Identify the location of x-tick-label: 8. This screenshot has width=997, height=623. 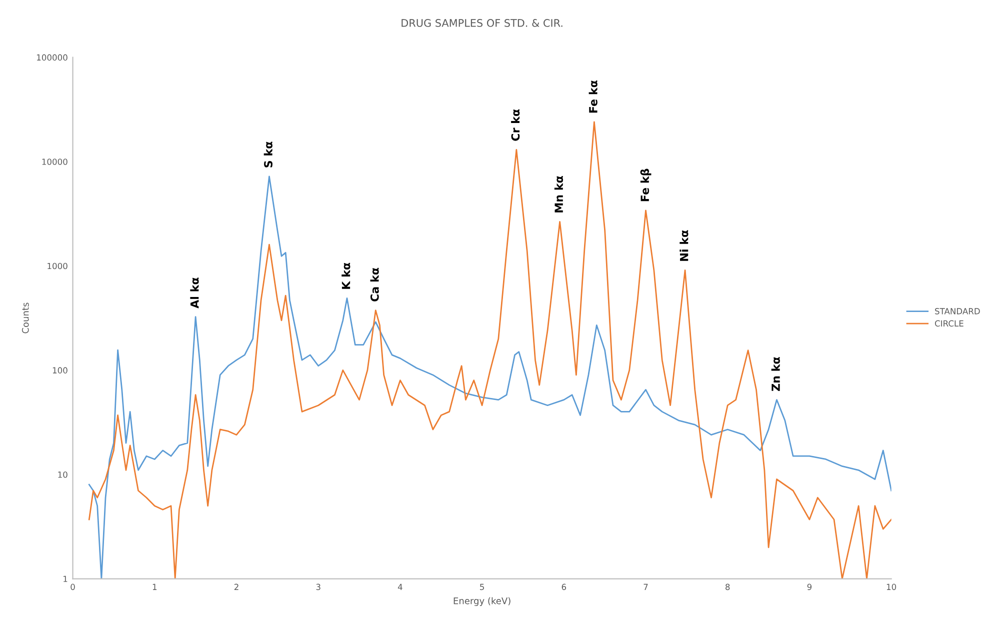
(728, 587).